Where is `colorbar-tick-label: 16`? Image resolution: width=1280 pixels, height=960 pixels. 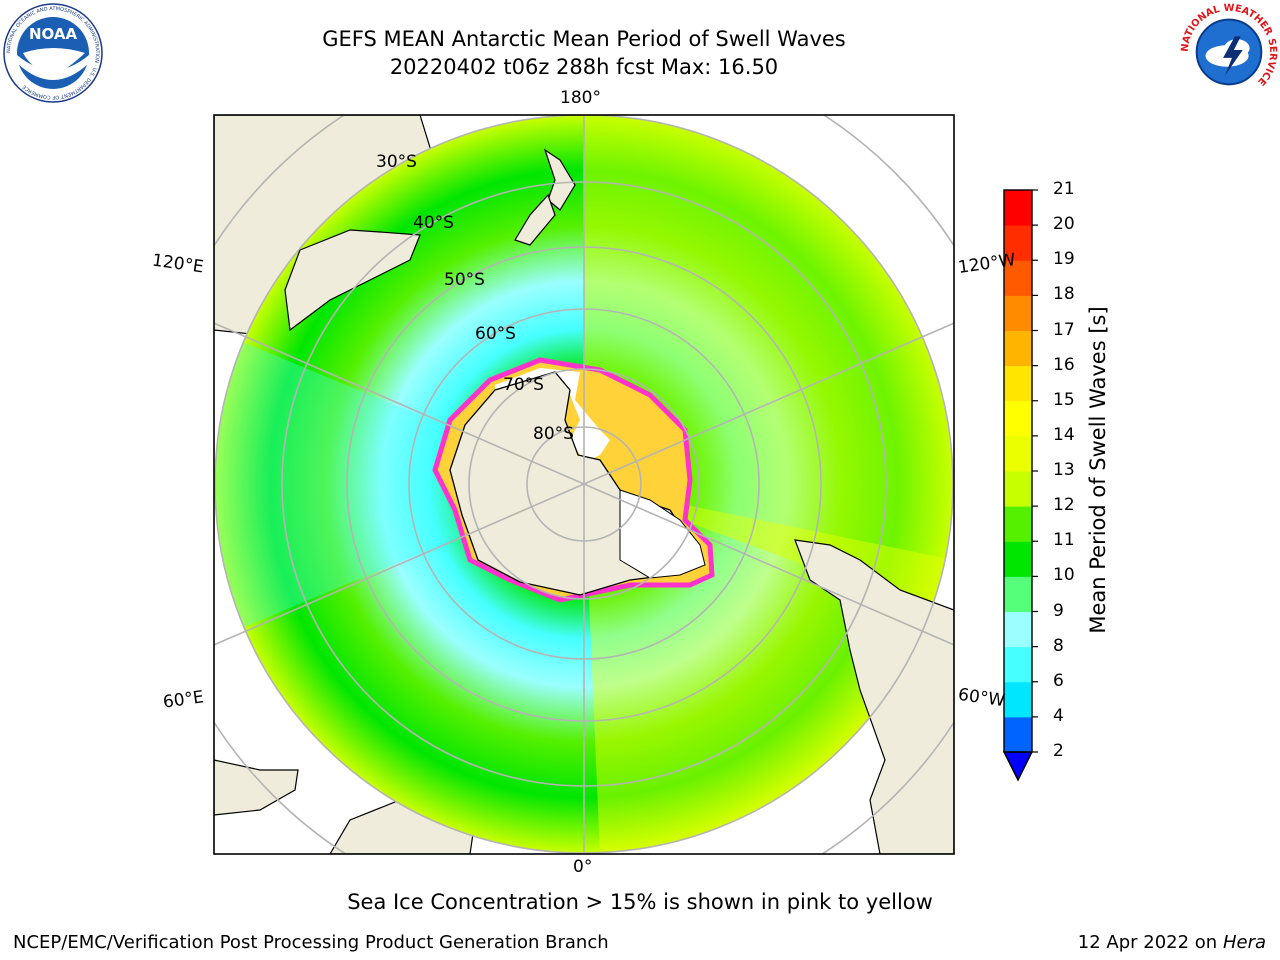 colorbar-tick-label: 16 is located at coordinates (1064, 364).